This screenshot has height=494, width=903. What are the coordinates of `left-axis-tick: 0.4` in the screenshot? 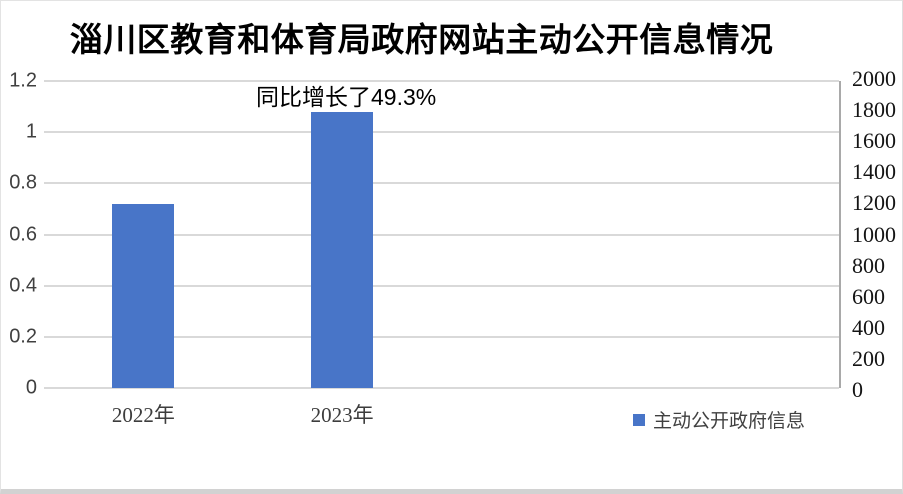 It's located at (23, 285).